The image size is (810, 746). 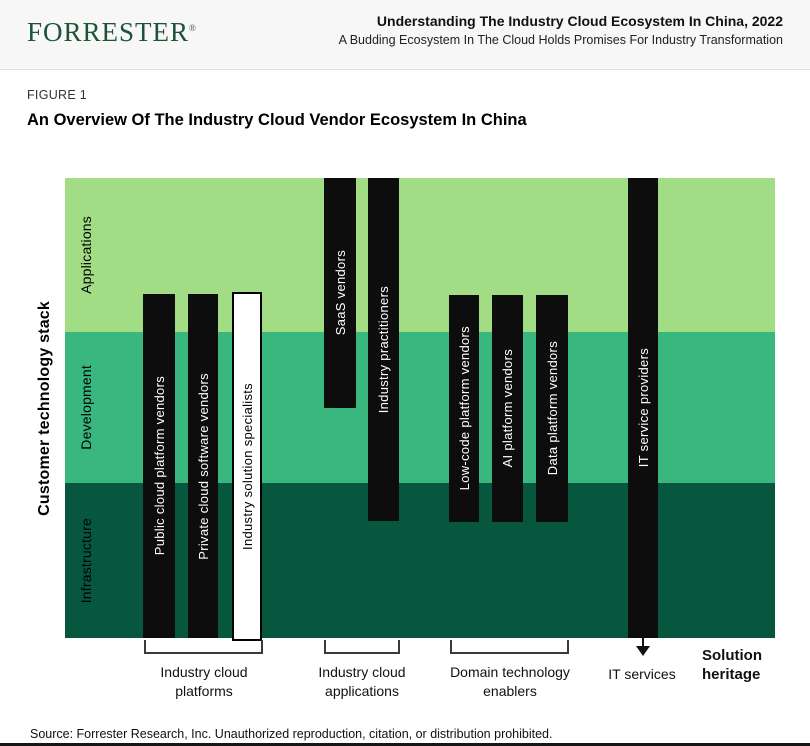 I want to click on vendor-bar-data-platform-vendors: Data platform vendors, so click(x=552, y=408).